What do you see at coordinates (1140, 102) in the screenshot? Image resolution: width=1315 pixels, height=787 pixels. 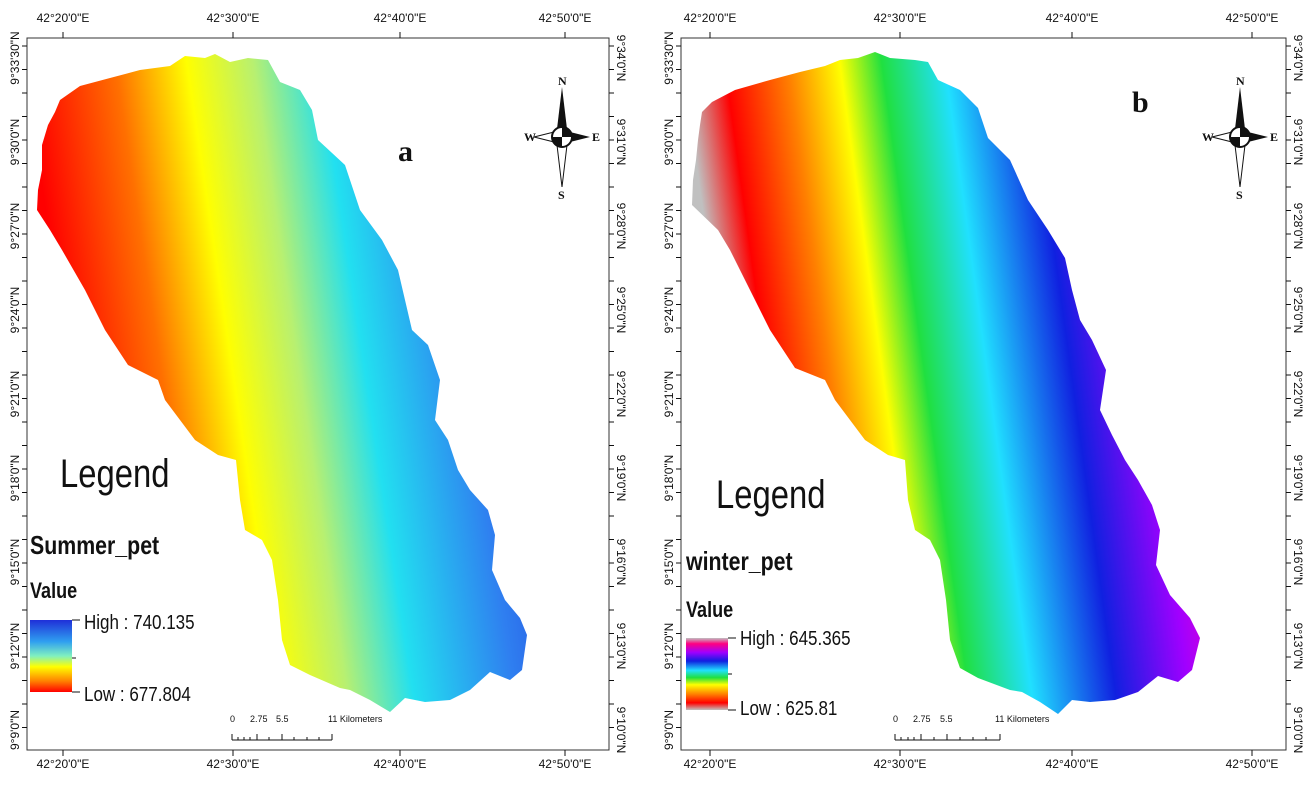 I see `panel-label-b: b` at bounding box center [1140, 102].